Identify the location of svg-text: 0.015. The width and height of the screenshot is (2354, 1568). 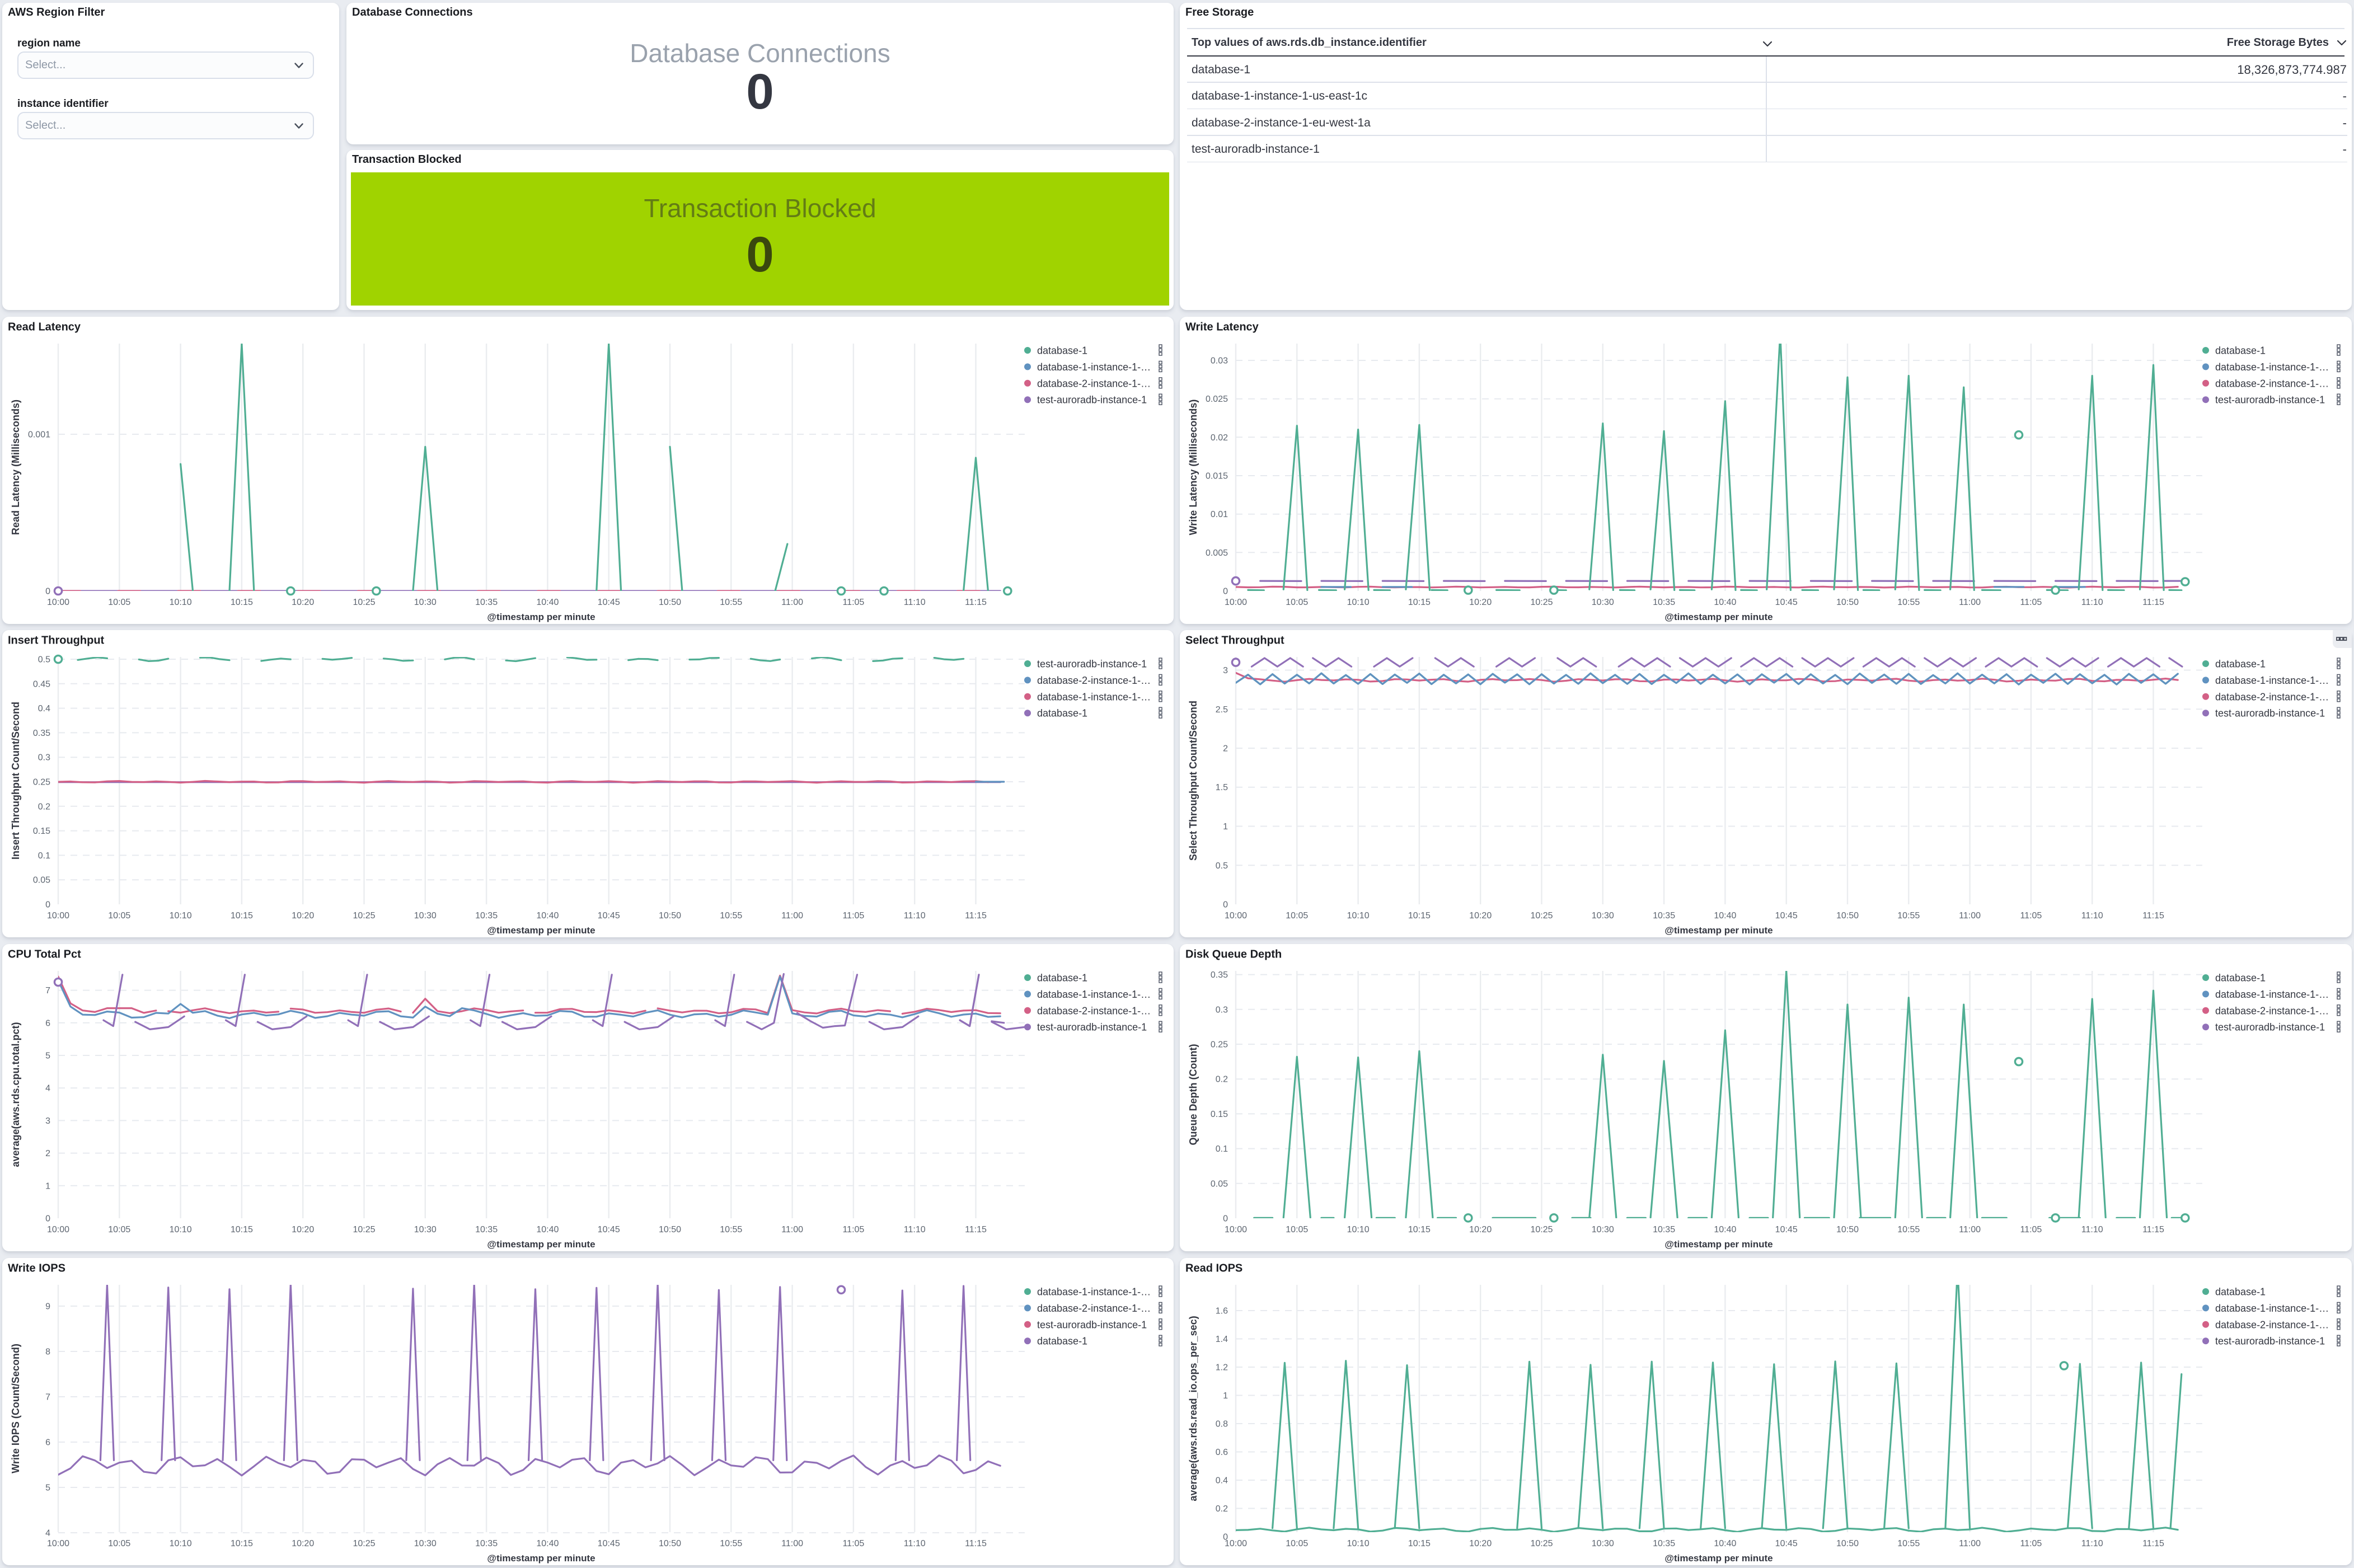
(1217, 477).